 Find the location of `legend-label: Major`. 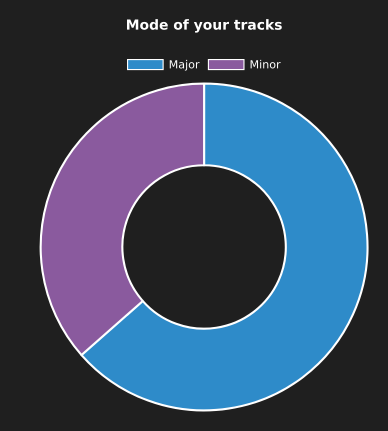

legend-label: Major is located at coordinates (185, 65).